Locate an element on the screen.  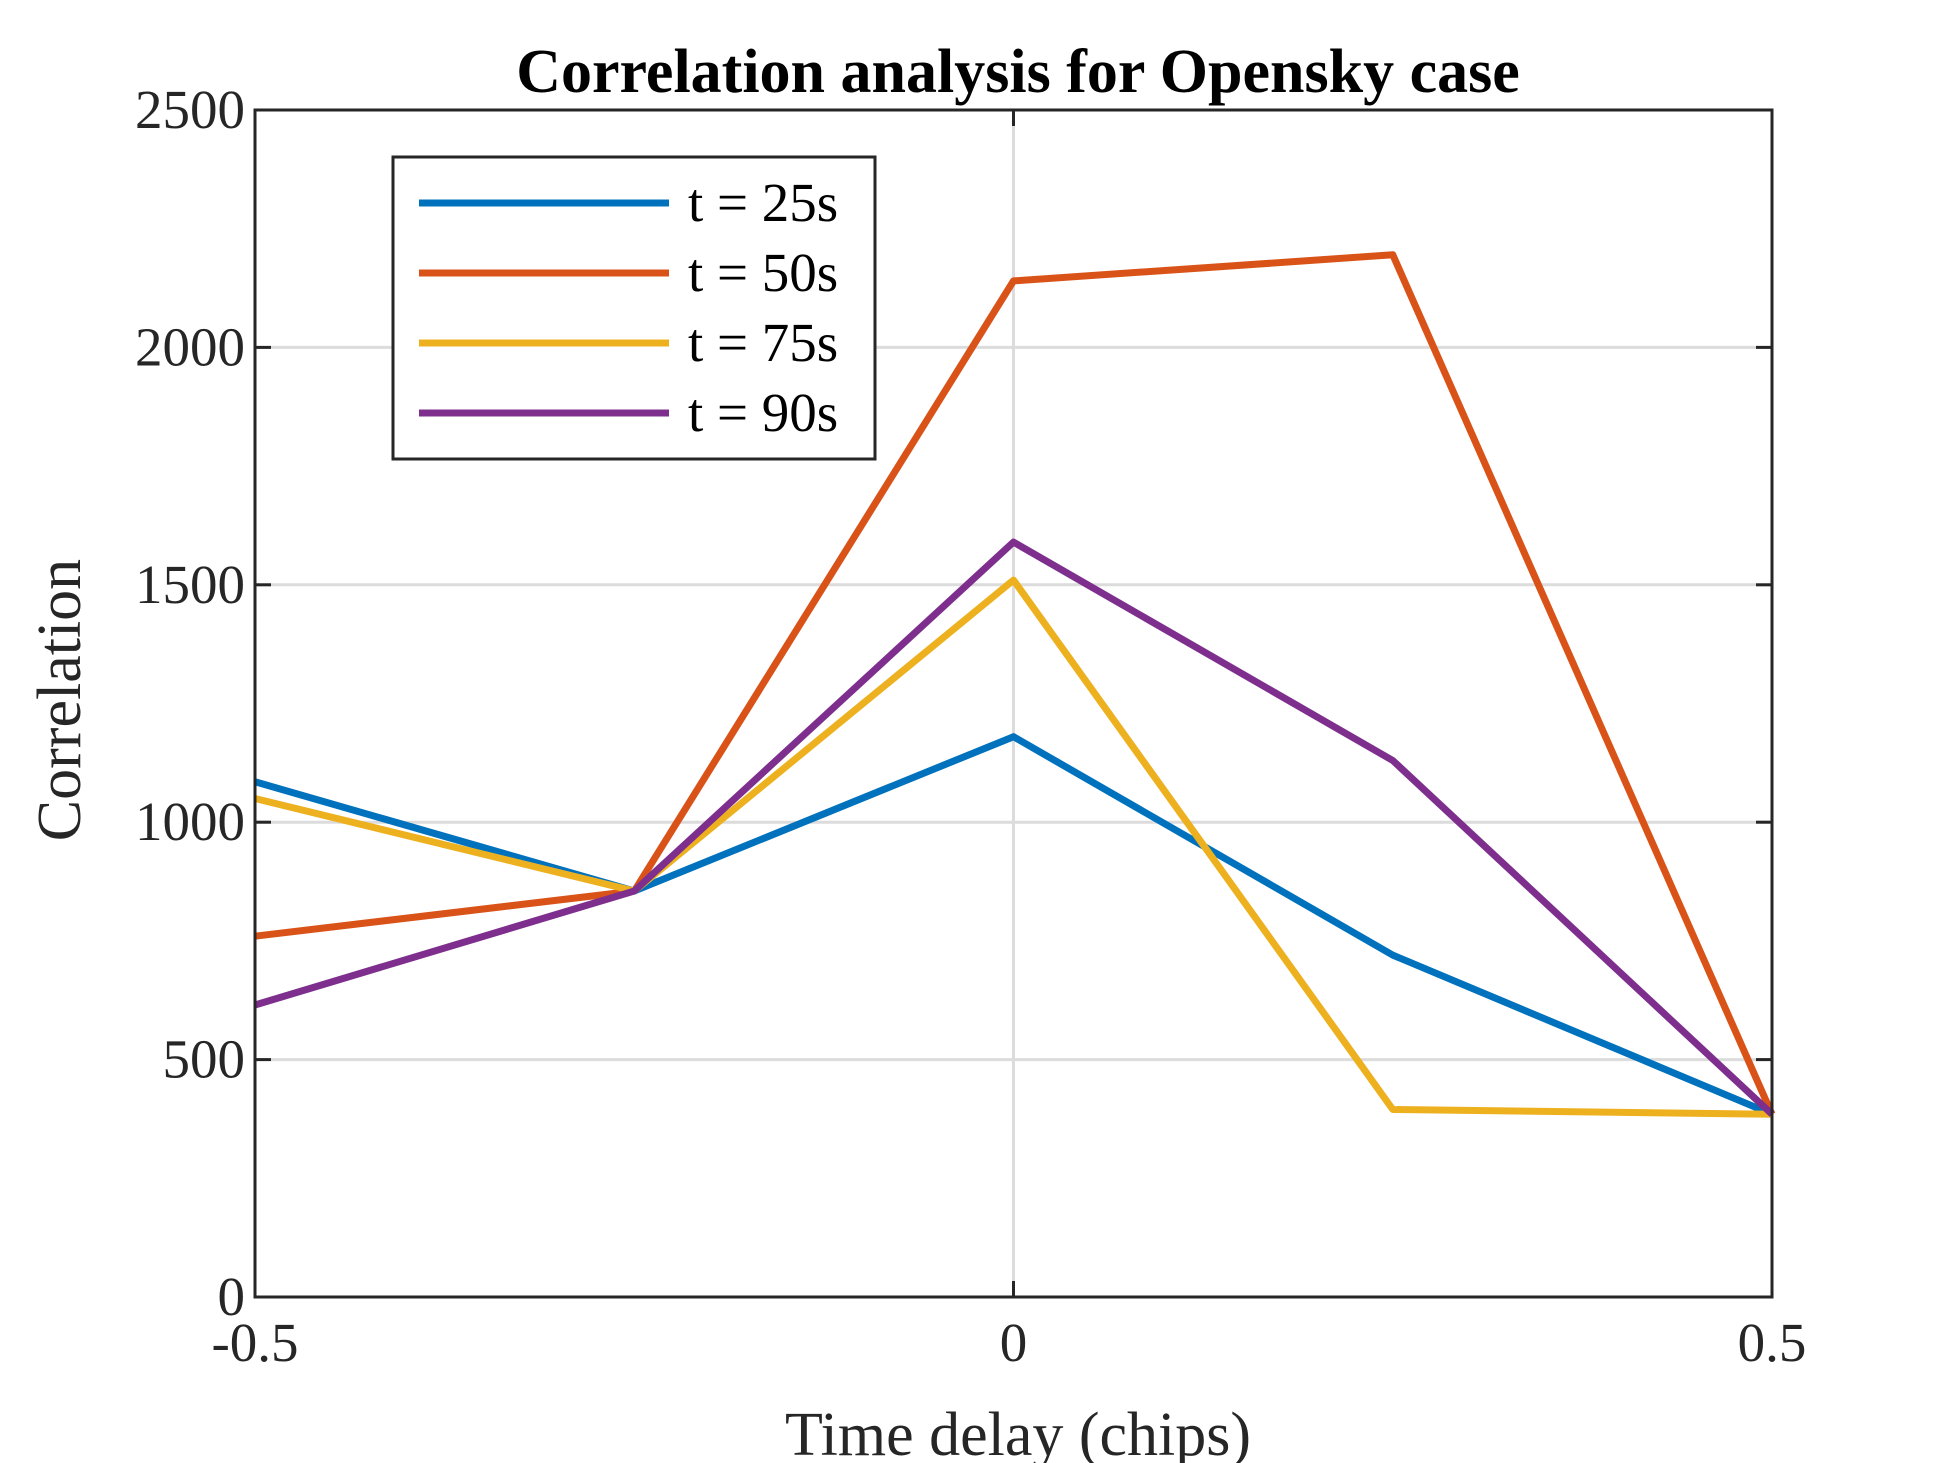
y-tick-label: 2500 is located at coordinates (190, 109).